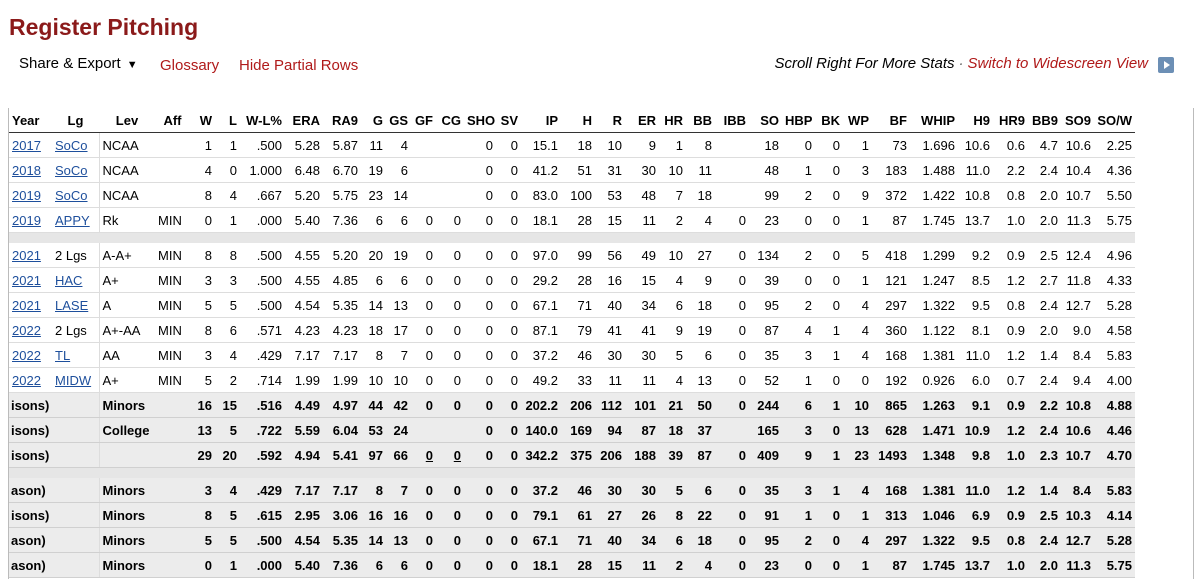 Image resolution: width=1200 pixels, height=579 pixels. I want to click on summary-cell-r: 27, so click(610, 515).